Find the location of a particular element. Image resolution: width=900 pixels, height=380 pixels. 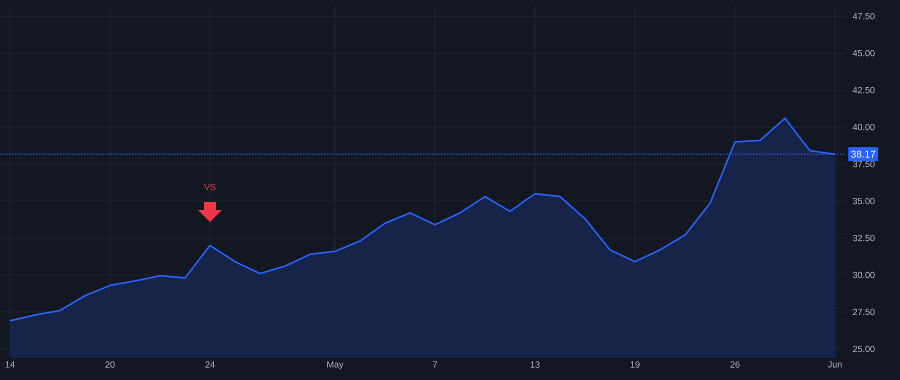

x-tick-label: 14 is located at coordinates (10, 364).